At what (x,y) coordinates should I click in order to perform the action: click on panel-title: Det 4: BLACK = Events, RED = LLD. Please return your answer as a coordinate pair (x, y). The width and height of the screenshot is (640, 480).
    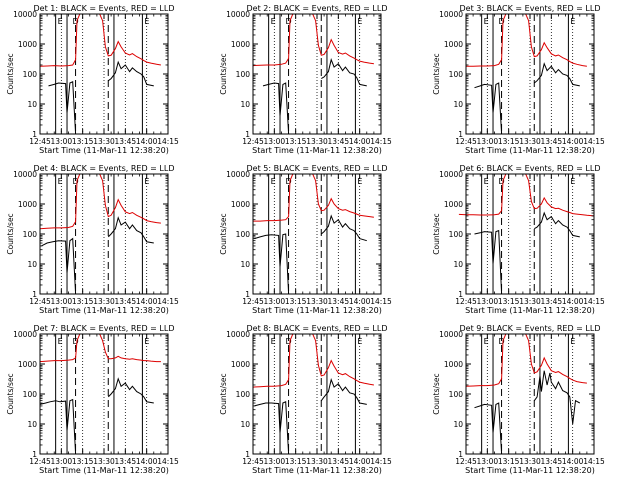
    Looking at the image, I should click on (104, 168).